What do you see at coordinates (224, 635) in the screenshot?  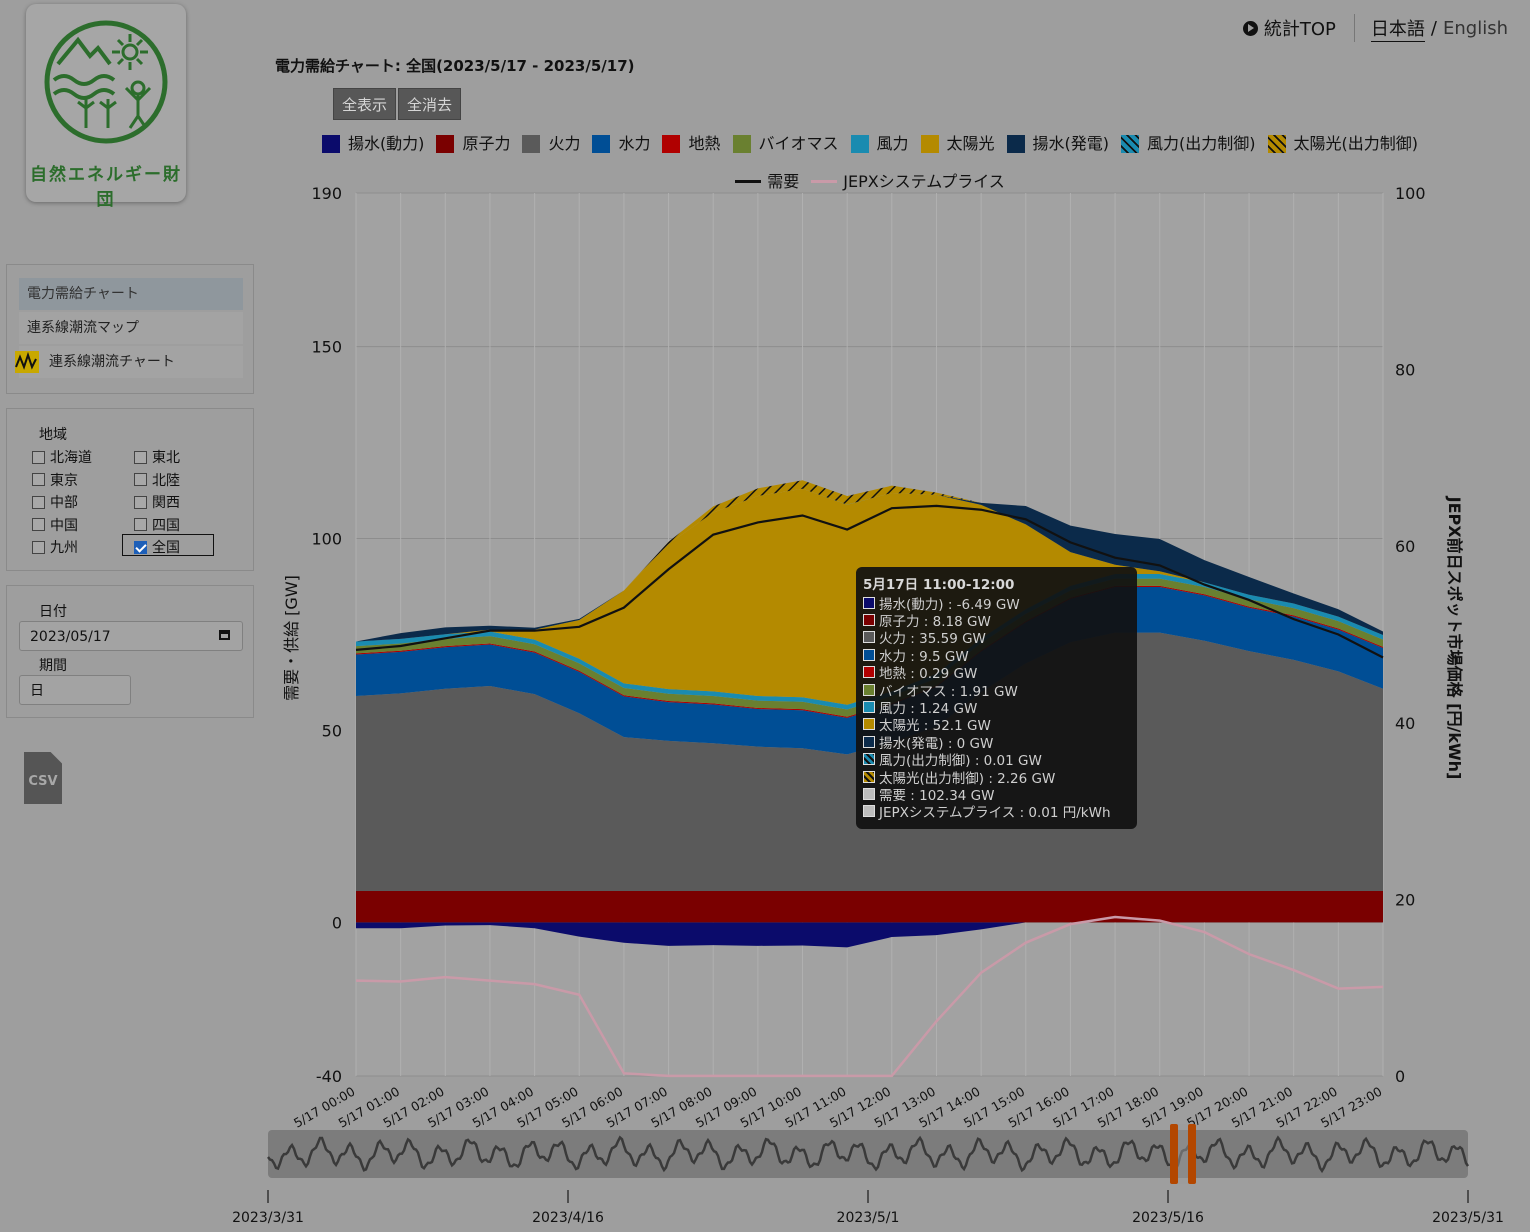 I see `calendar-icon` at bounding box center [224, 635].